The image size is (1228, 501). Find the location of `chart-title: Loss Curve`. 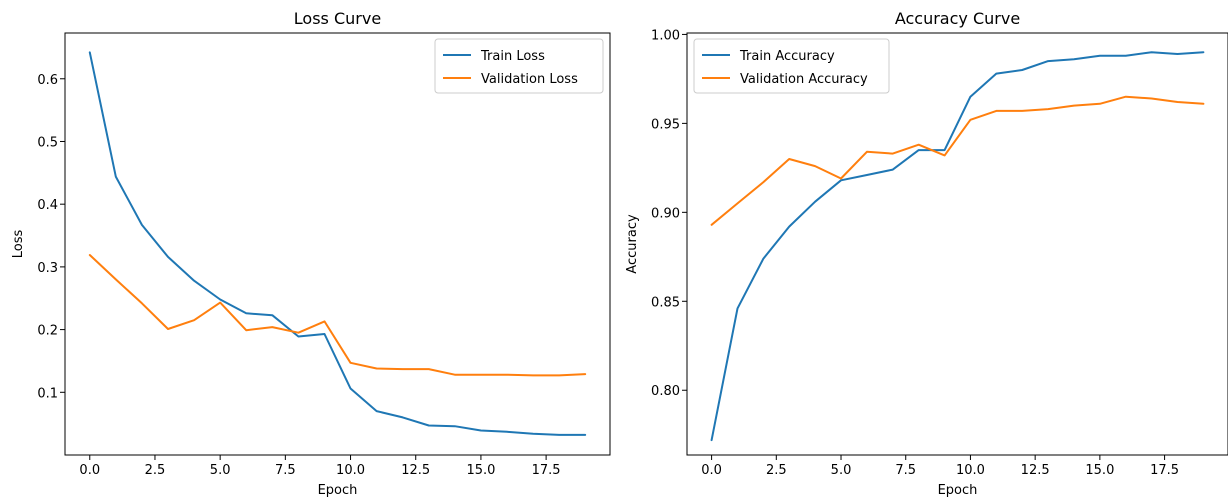

chart-title: Loss Curve is located at coordinates (337, 18).